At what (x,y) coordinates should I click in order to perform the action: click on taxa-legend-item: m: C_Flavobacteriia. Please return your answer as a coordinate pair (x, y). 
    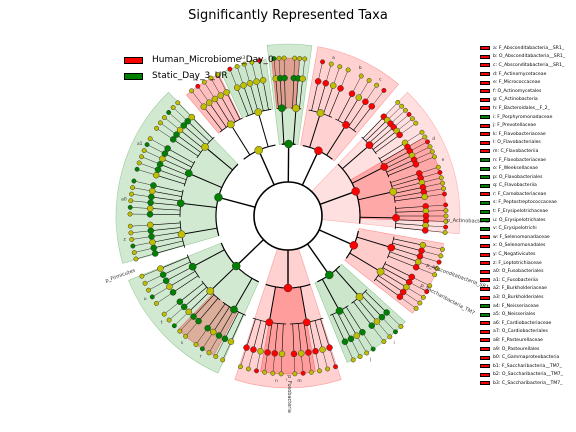
    Looking at the image, I should click on (528, 151).